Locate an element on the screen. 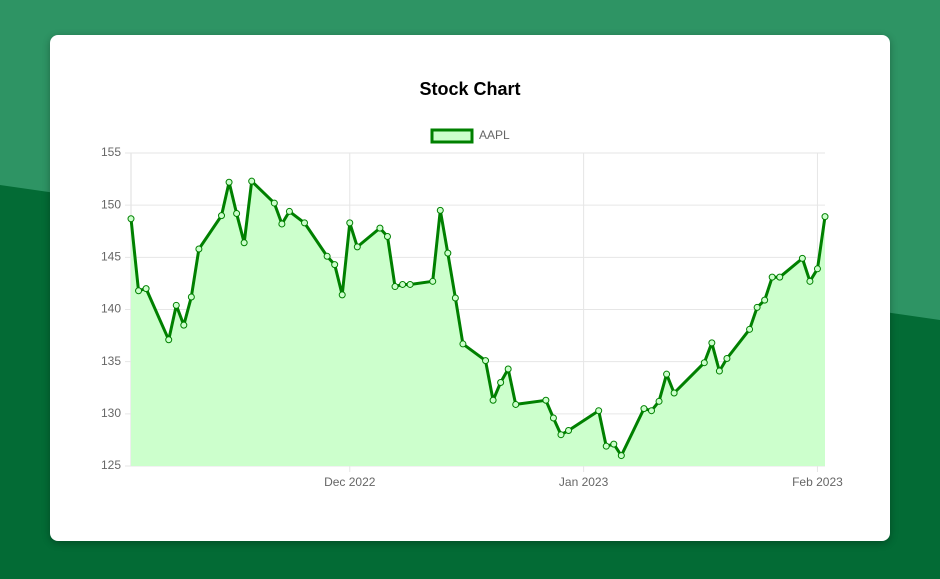 This screenshot has width=940, height=579. chart-title: Stock Chart is located at coordinates (469, 89).